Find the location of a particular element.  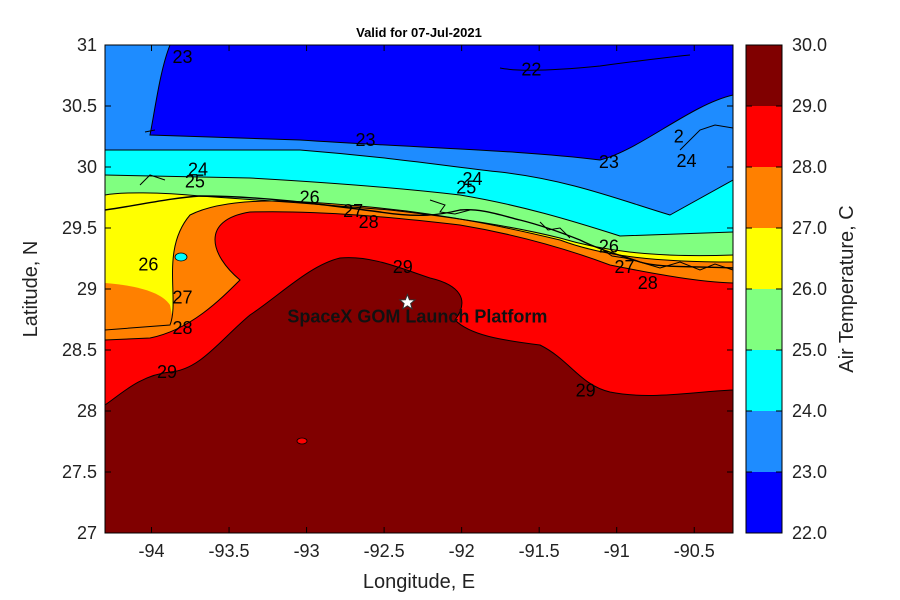

small-contour-island is located at coordinates (181, 257).